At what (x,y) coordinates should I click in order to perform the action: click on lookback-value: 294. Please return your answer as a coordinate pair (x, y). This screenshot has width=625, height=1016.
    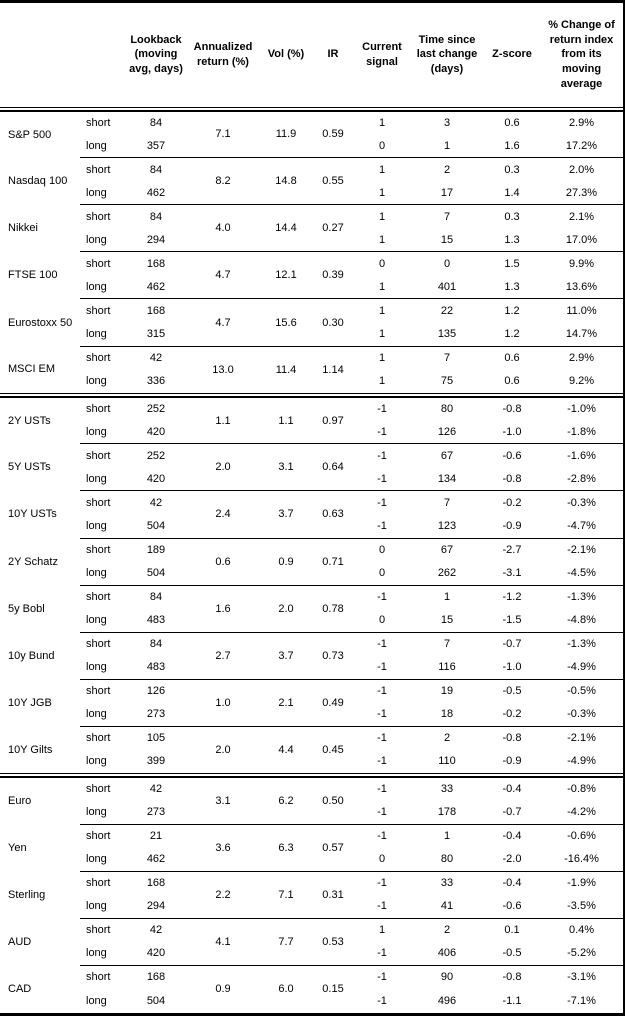
    Looking at the image, I should click on (156, 906).